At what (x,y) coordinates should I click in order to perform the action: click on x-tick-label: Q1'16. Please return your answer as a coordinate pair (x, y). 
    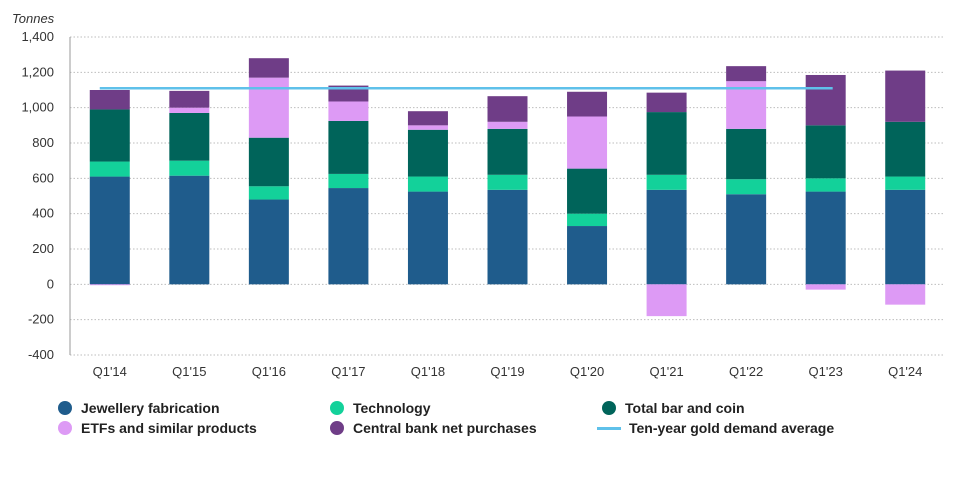
    Looking at the image, I should click on (269, 371).